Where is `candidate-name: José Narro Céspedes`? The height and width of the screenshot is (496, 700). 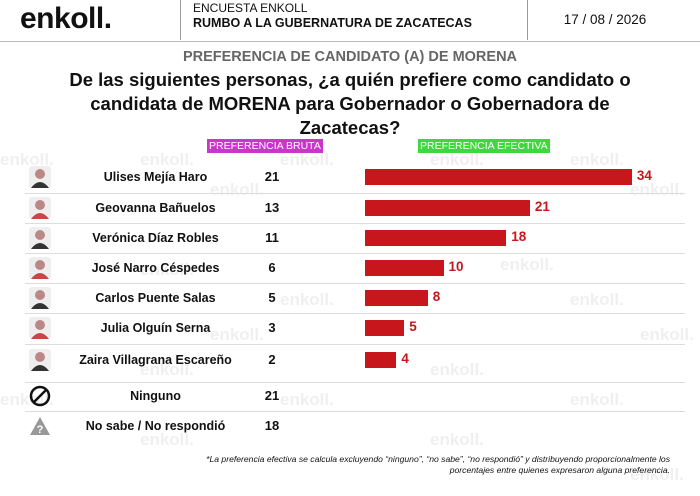
candidate-name: José Narro Céspedes is located at coordinates (155, 267).